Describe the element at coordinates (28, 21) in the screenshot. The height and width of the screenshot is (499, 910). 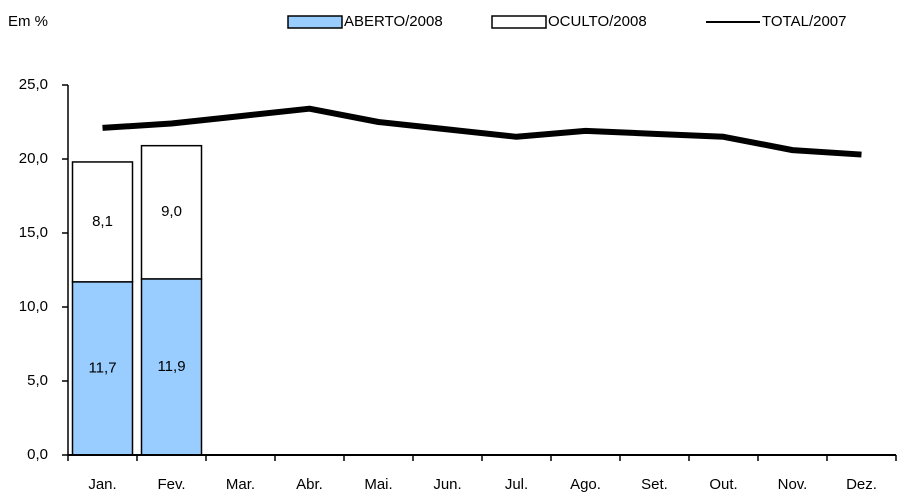
I see `chart-title: Em %` at that location.